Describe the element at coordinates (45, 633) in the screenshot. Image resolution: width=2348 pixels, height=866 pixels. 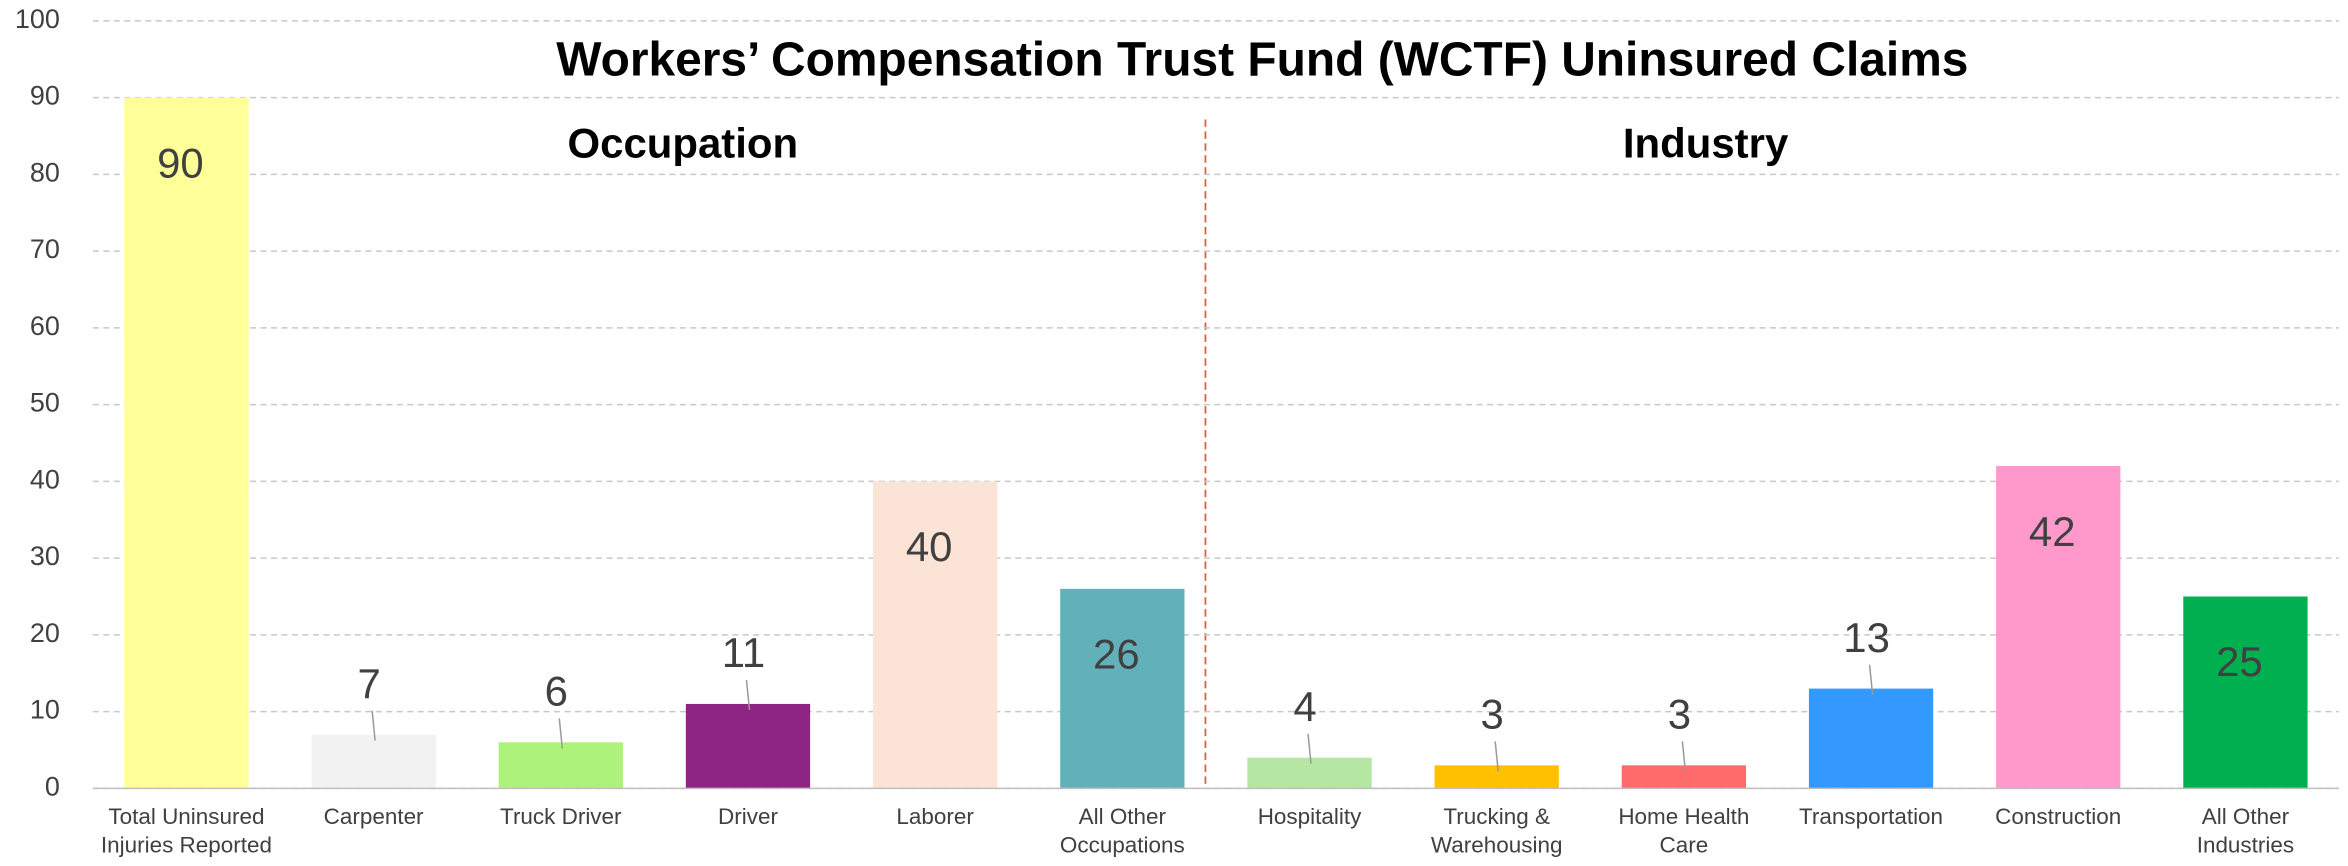
I see `y-tick-label: 20` at that location.